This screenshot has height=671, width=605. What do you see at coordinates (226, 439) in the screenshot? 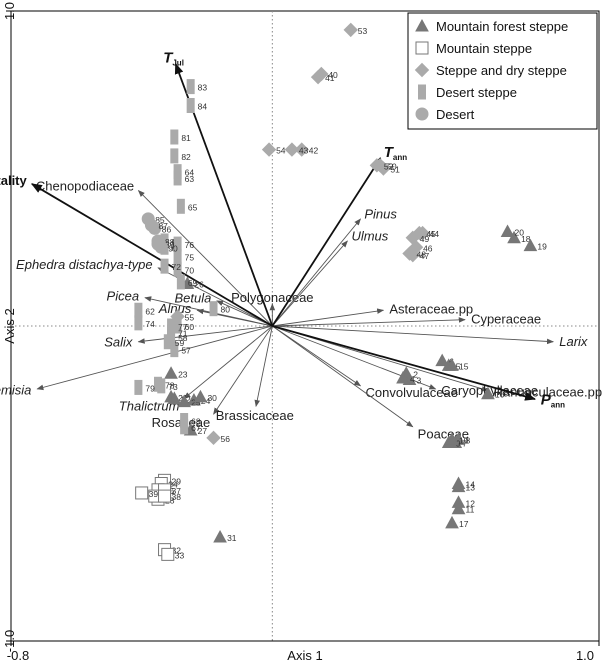
I see `sample-label-56: 56` at bounding box center [226, 439].